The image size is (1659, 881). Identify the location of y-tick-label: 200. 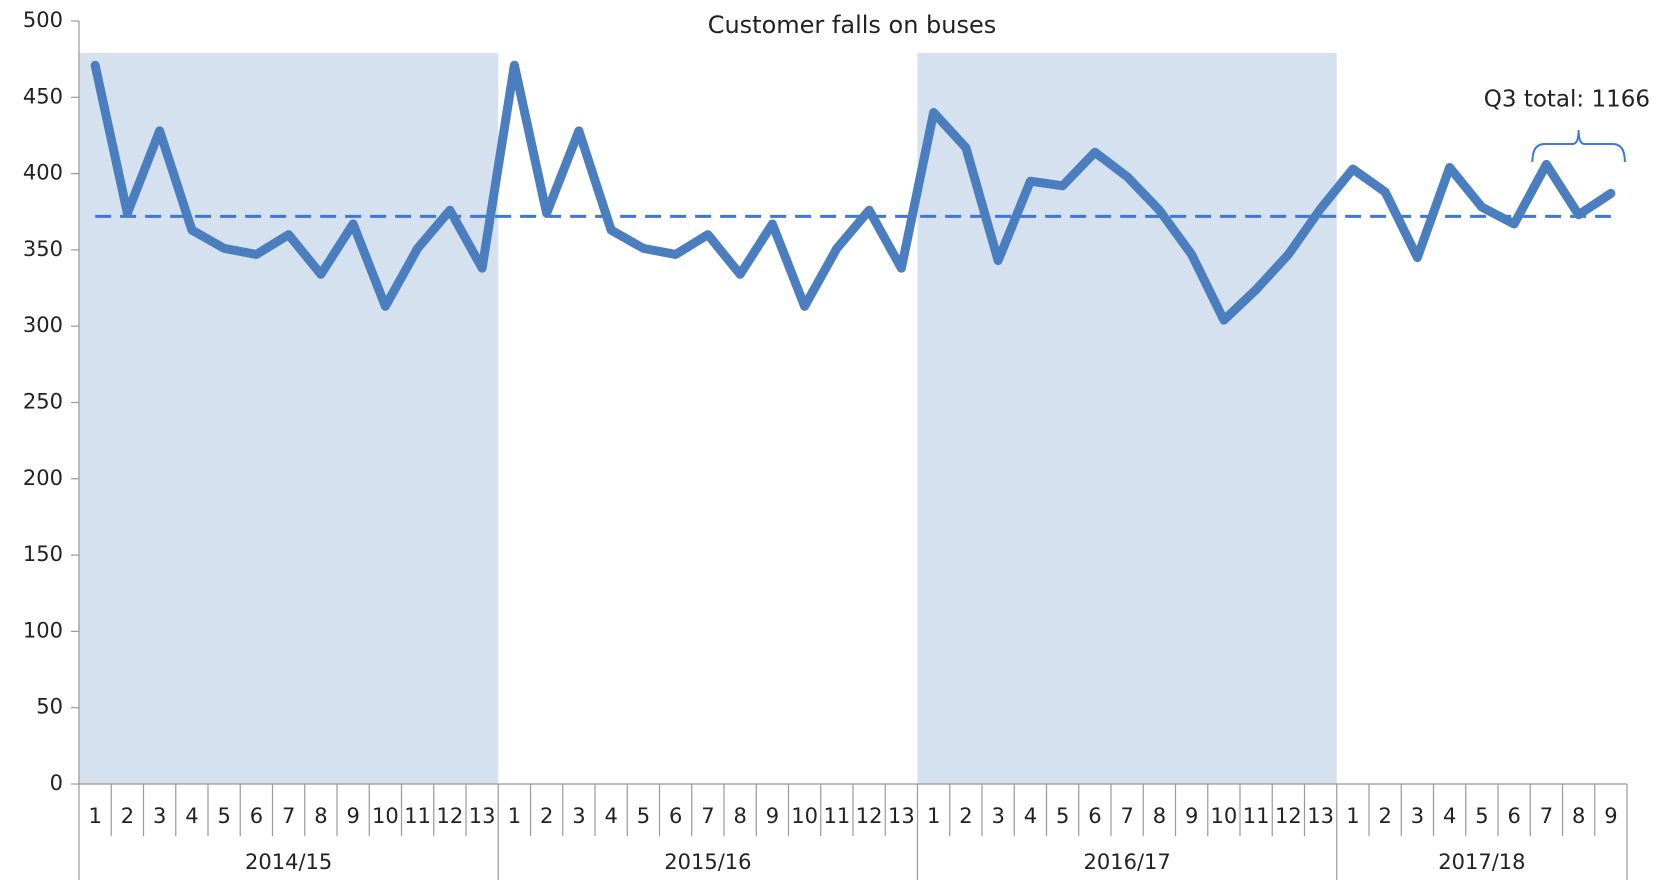
(43, 478).